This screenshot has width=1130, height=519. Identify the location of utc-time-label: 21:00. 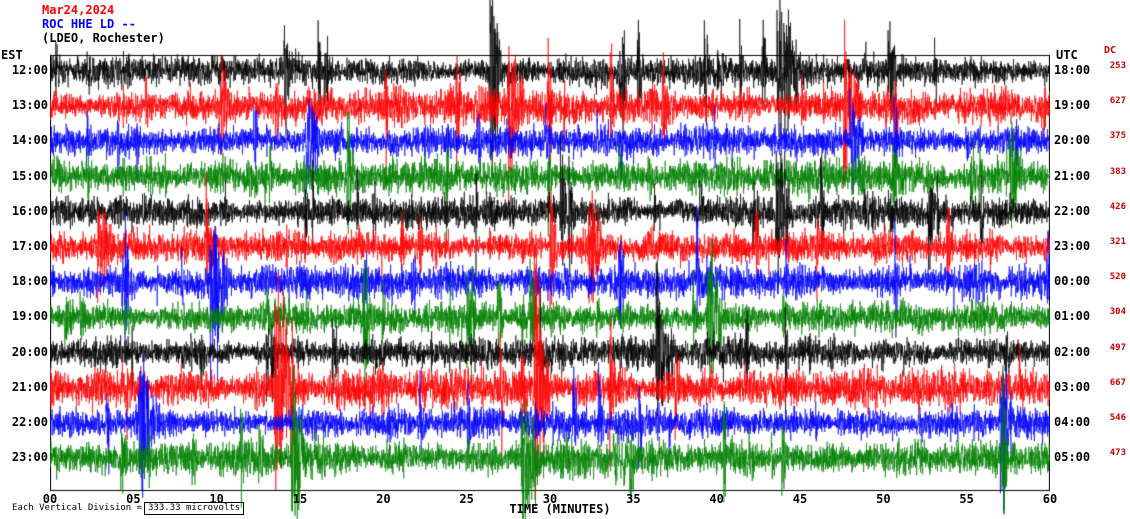
(1072, 175).